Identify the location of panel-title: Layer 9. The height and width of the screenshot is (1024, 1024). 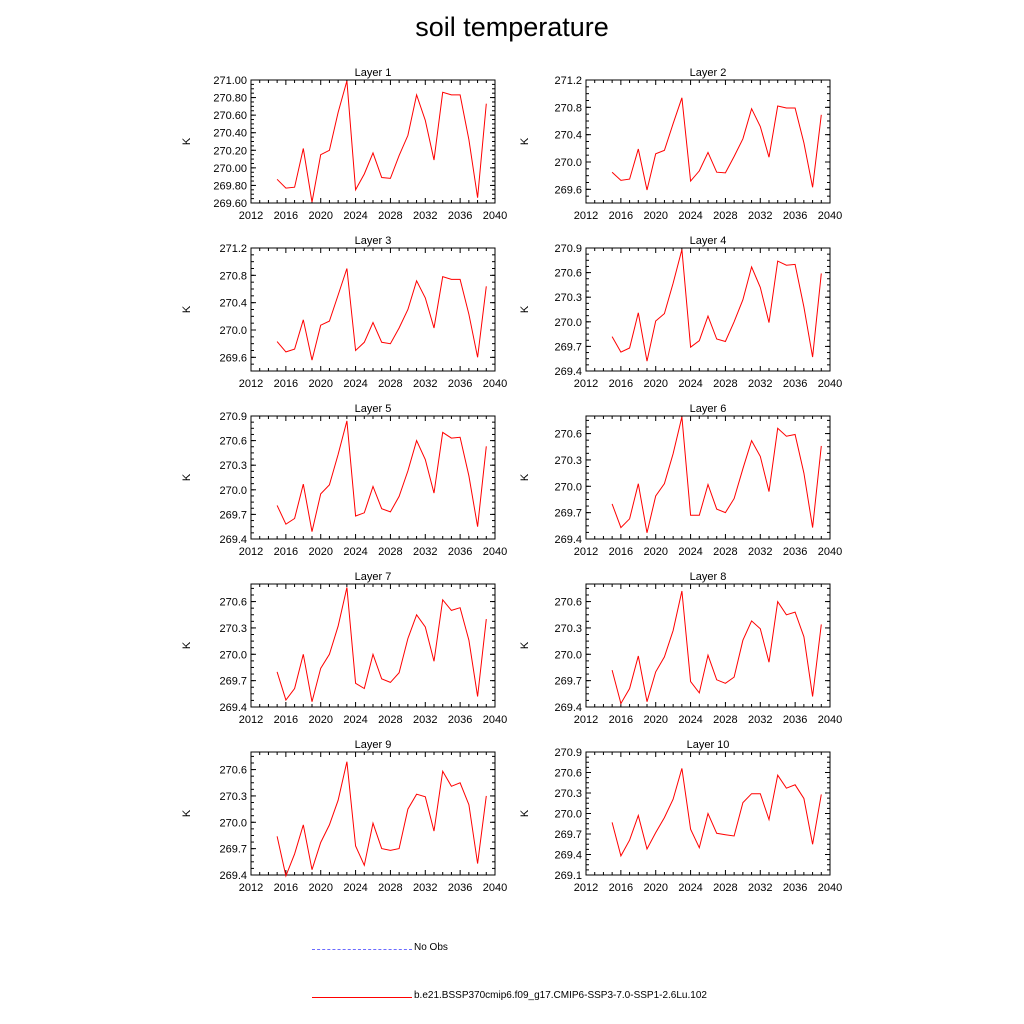
(373, 745).